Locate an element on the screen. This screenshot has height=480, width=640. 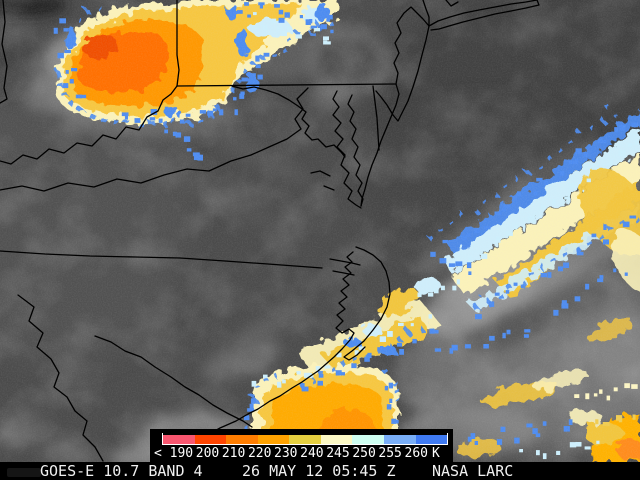
statusbar-artifact is located at coordinates (24, 472).